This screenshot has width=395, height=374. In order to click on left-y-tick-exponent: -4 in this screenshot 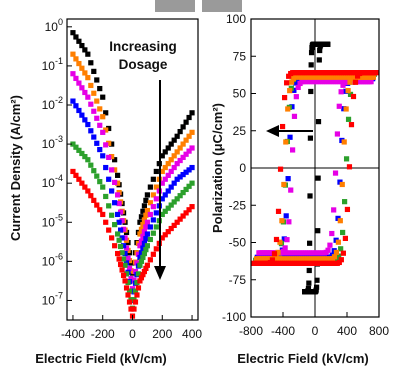, I will do `click(59, 178)`.